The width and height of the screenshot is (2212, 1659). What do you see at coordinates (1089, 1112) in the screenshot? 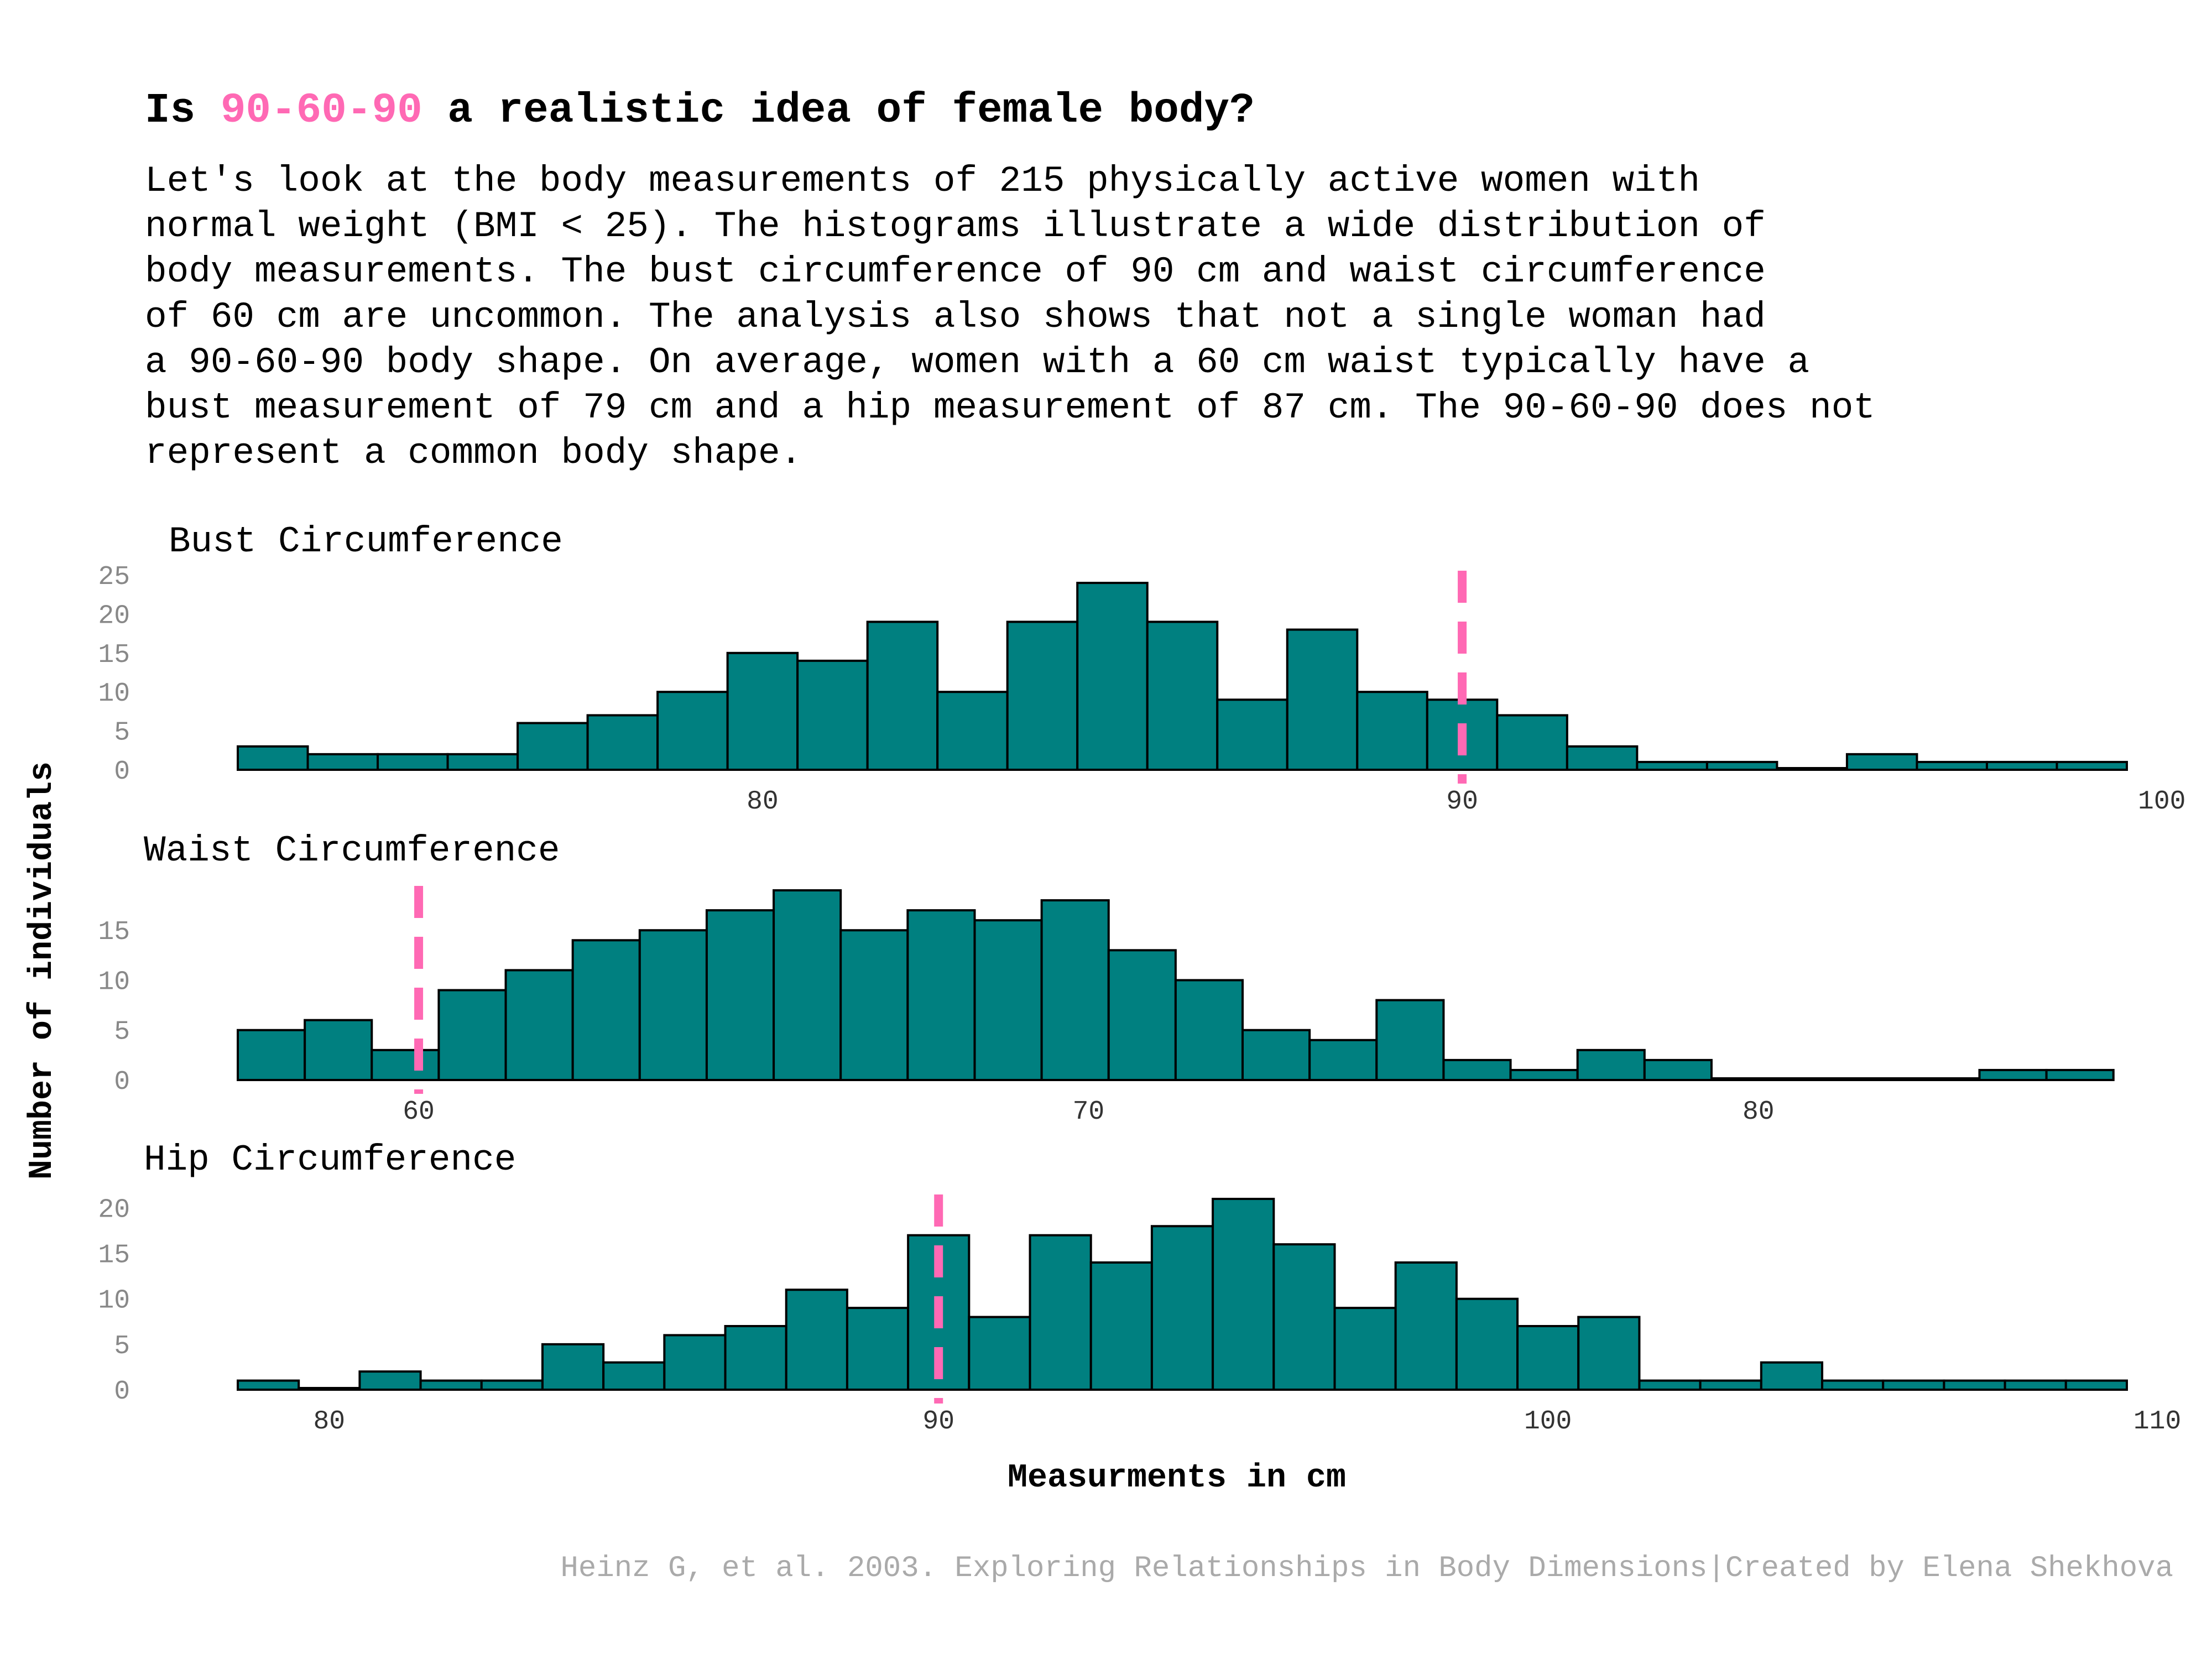
I see `waist-x-tick-label: 70` at bounding box center [1089, 1112].